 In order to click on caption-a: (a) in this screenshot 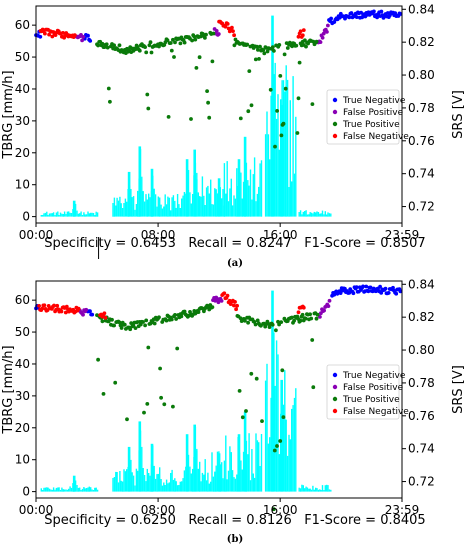, I will do `click(235, 263)`.